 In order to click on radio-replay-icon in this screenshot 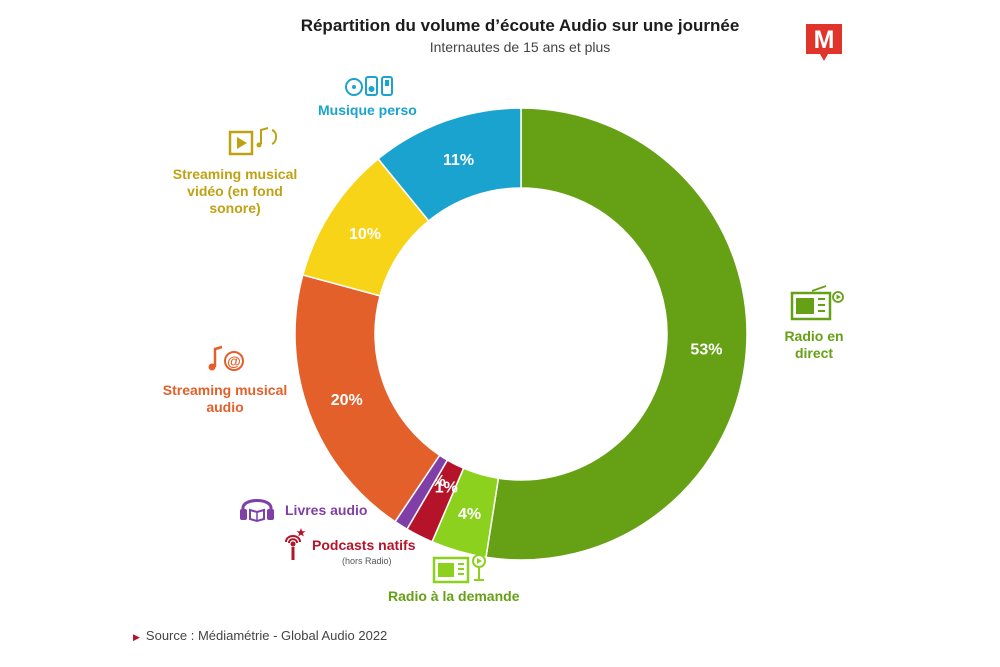, I will do `click(459, 569)`.